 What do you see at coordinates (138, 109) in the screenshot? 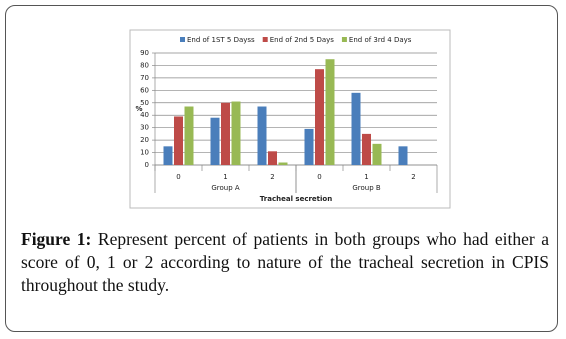
I see `y-axis-label: %` at bounding box center [138, 109].